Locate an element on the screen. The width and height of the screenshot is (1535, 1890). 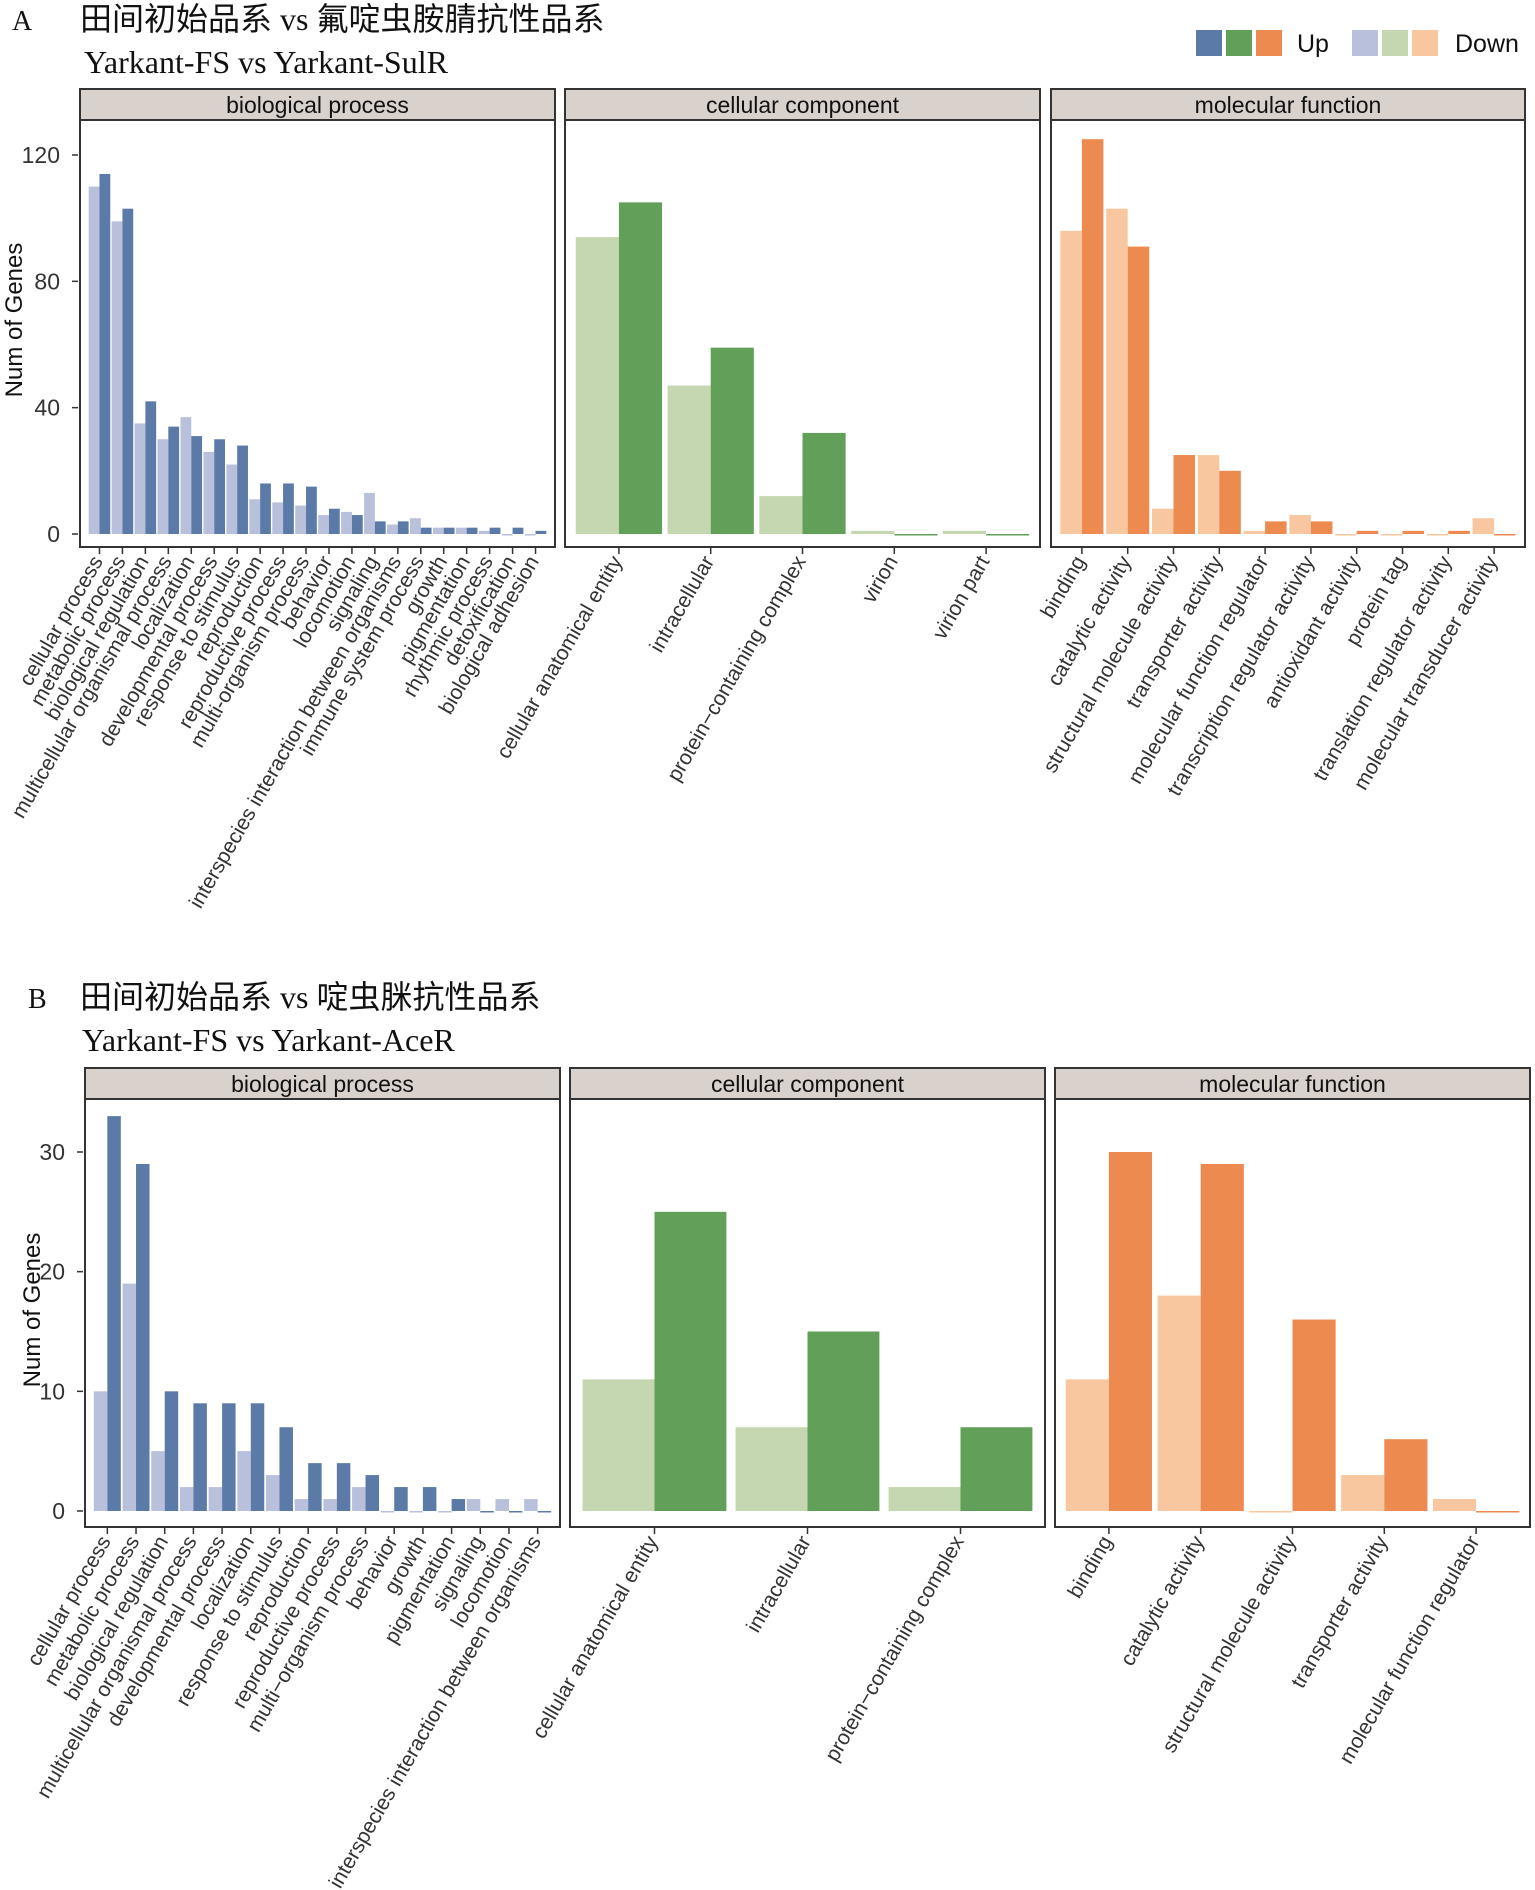
bar-down-translation-regulator-activity is located at coordinates (1437, 535).